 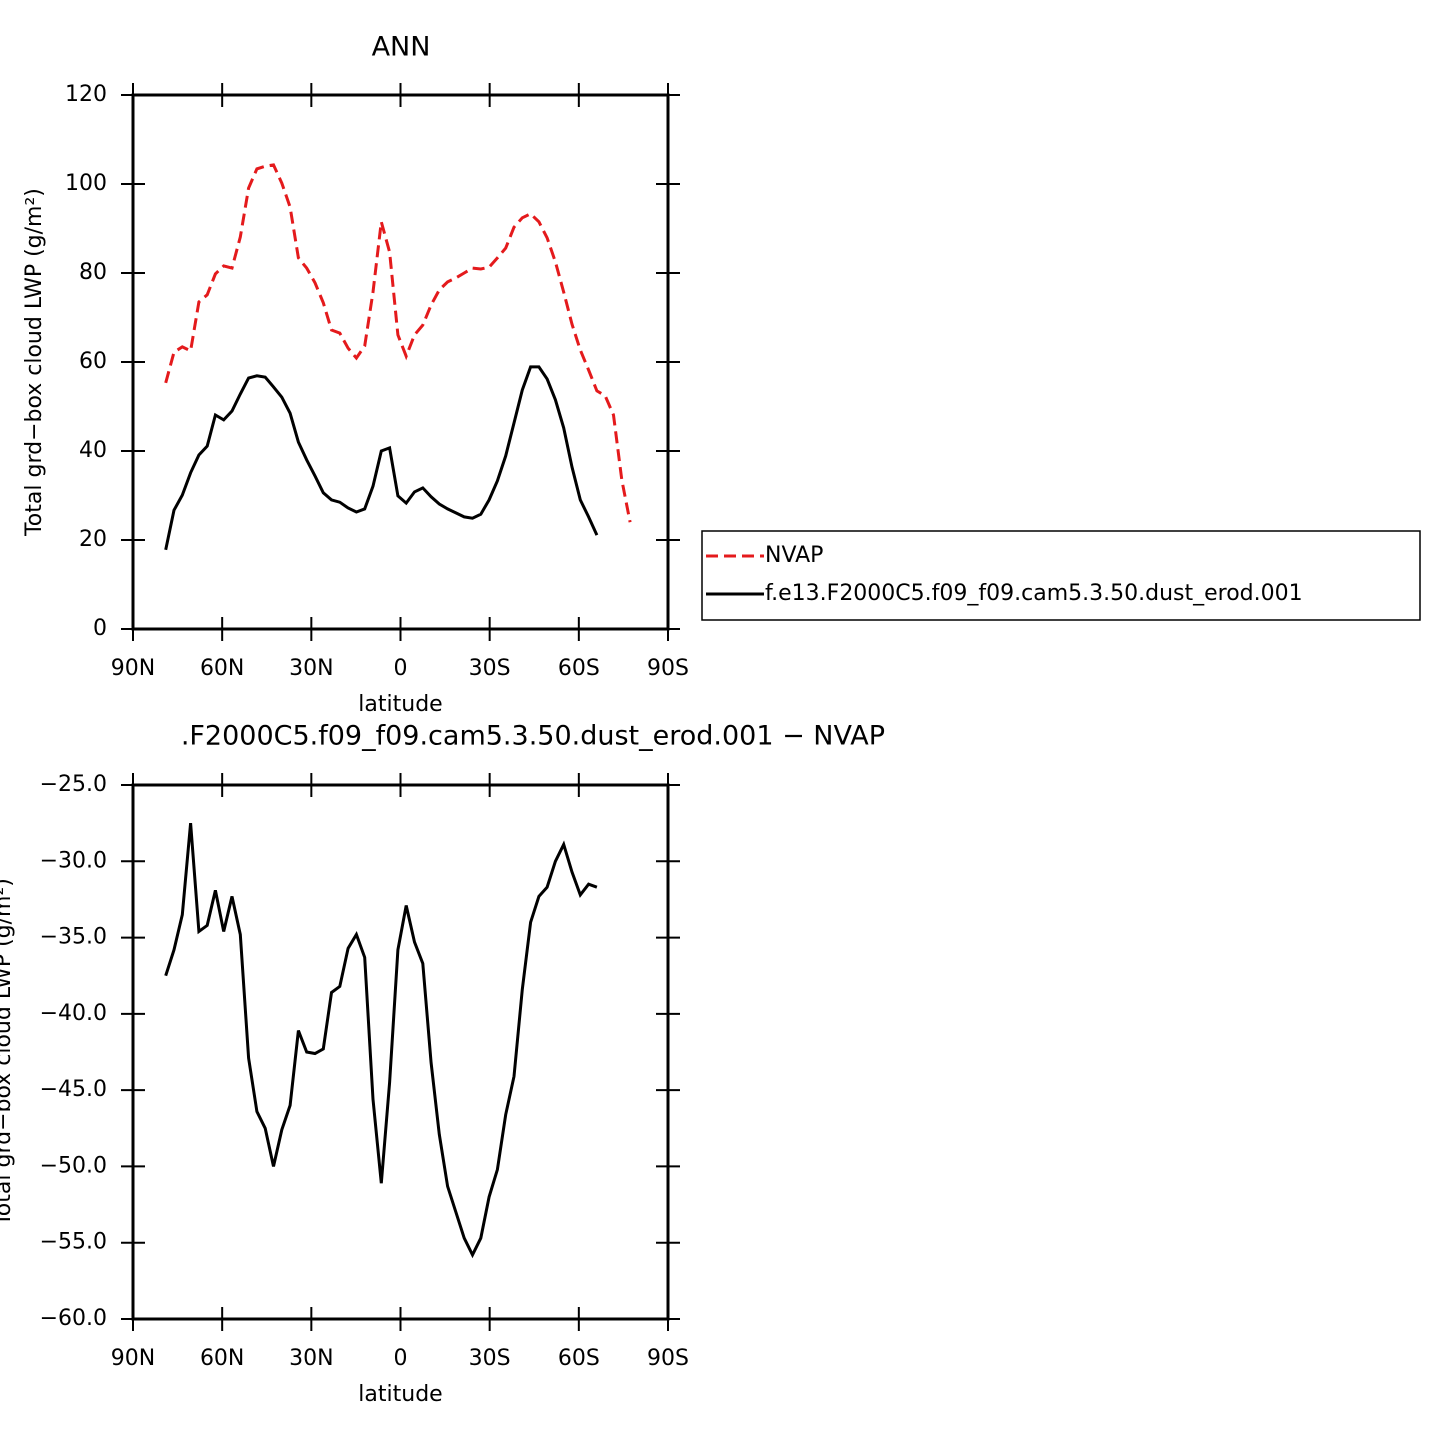 I want to click on y-tick-label: 0, so click(x=100, y=628).